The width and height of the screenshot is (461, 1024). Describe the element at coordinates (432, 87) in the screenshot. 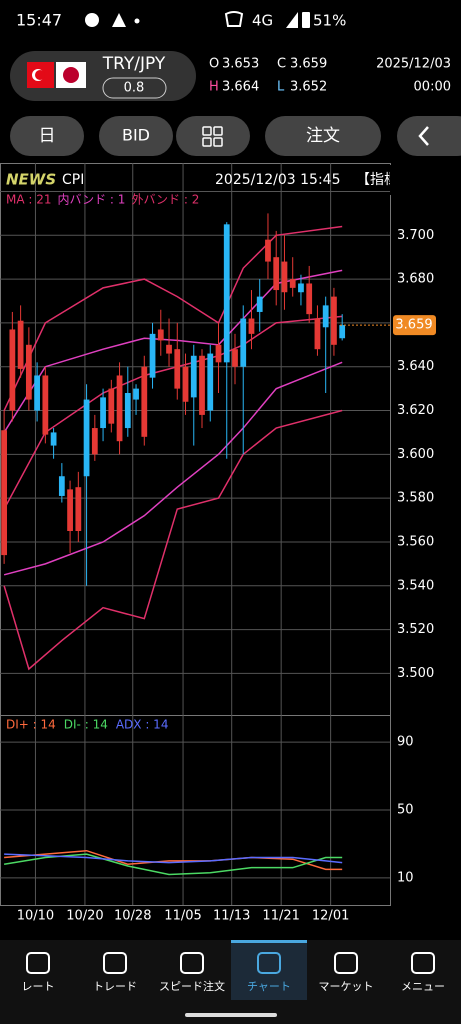

I see `header-time: 00:00` at that location.